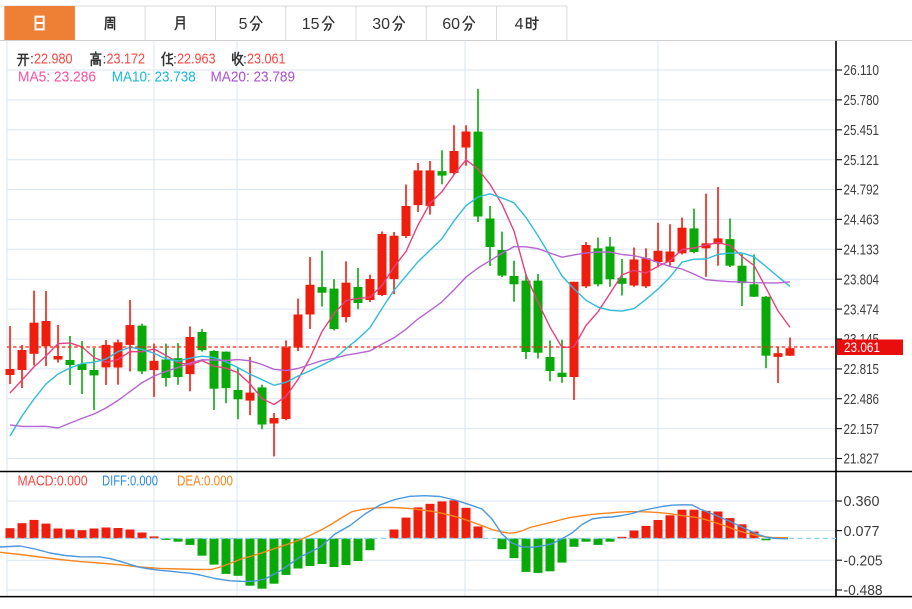 Image resolution: width=912 pixels, height=609 pixels. What do you see at coordinates (862, 131) in the screenshot?
I see `svg-text: 25.451` at bounding box center [862, 131].